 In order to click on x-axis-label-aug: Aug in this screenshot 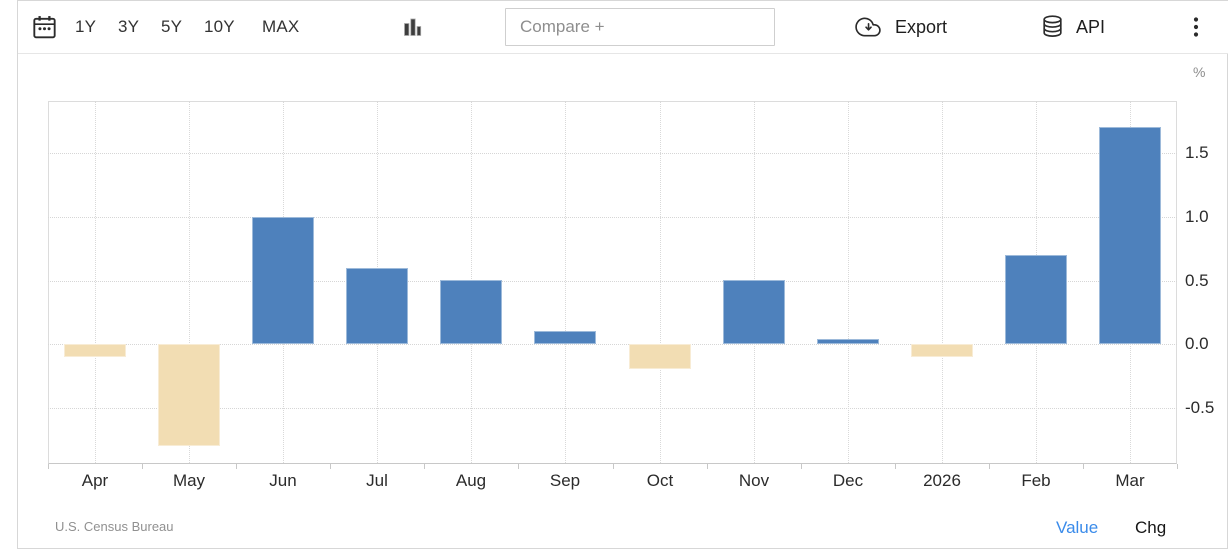, I will do `click(471, 480)`.